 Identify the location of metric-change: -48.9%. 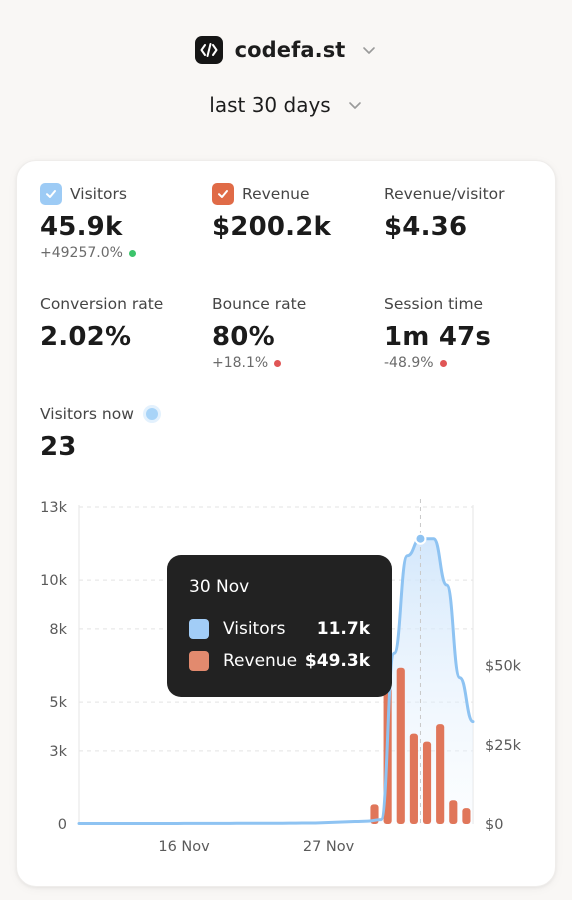
(409, 363).